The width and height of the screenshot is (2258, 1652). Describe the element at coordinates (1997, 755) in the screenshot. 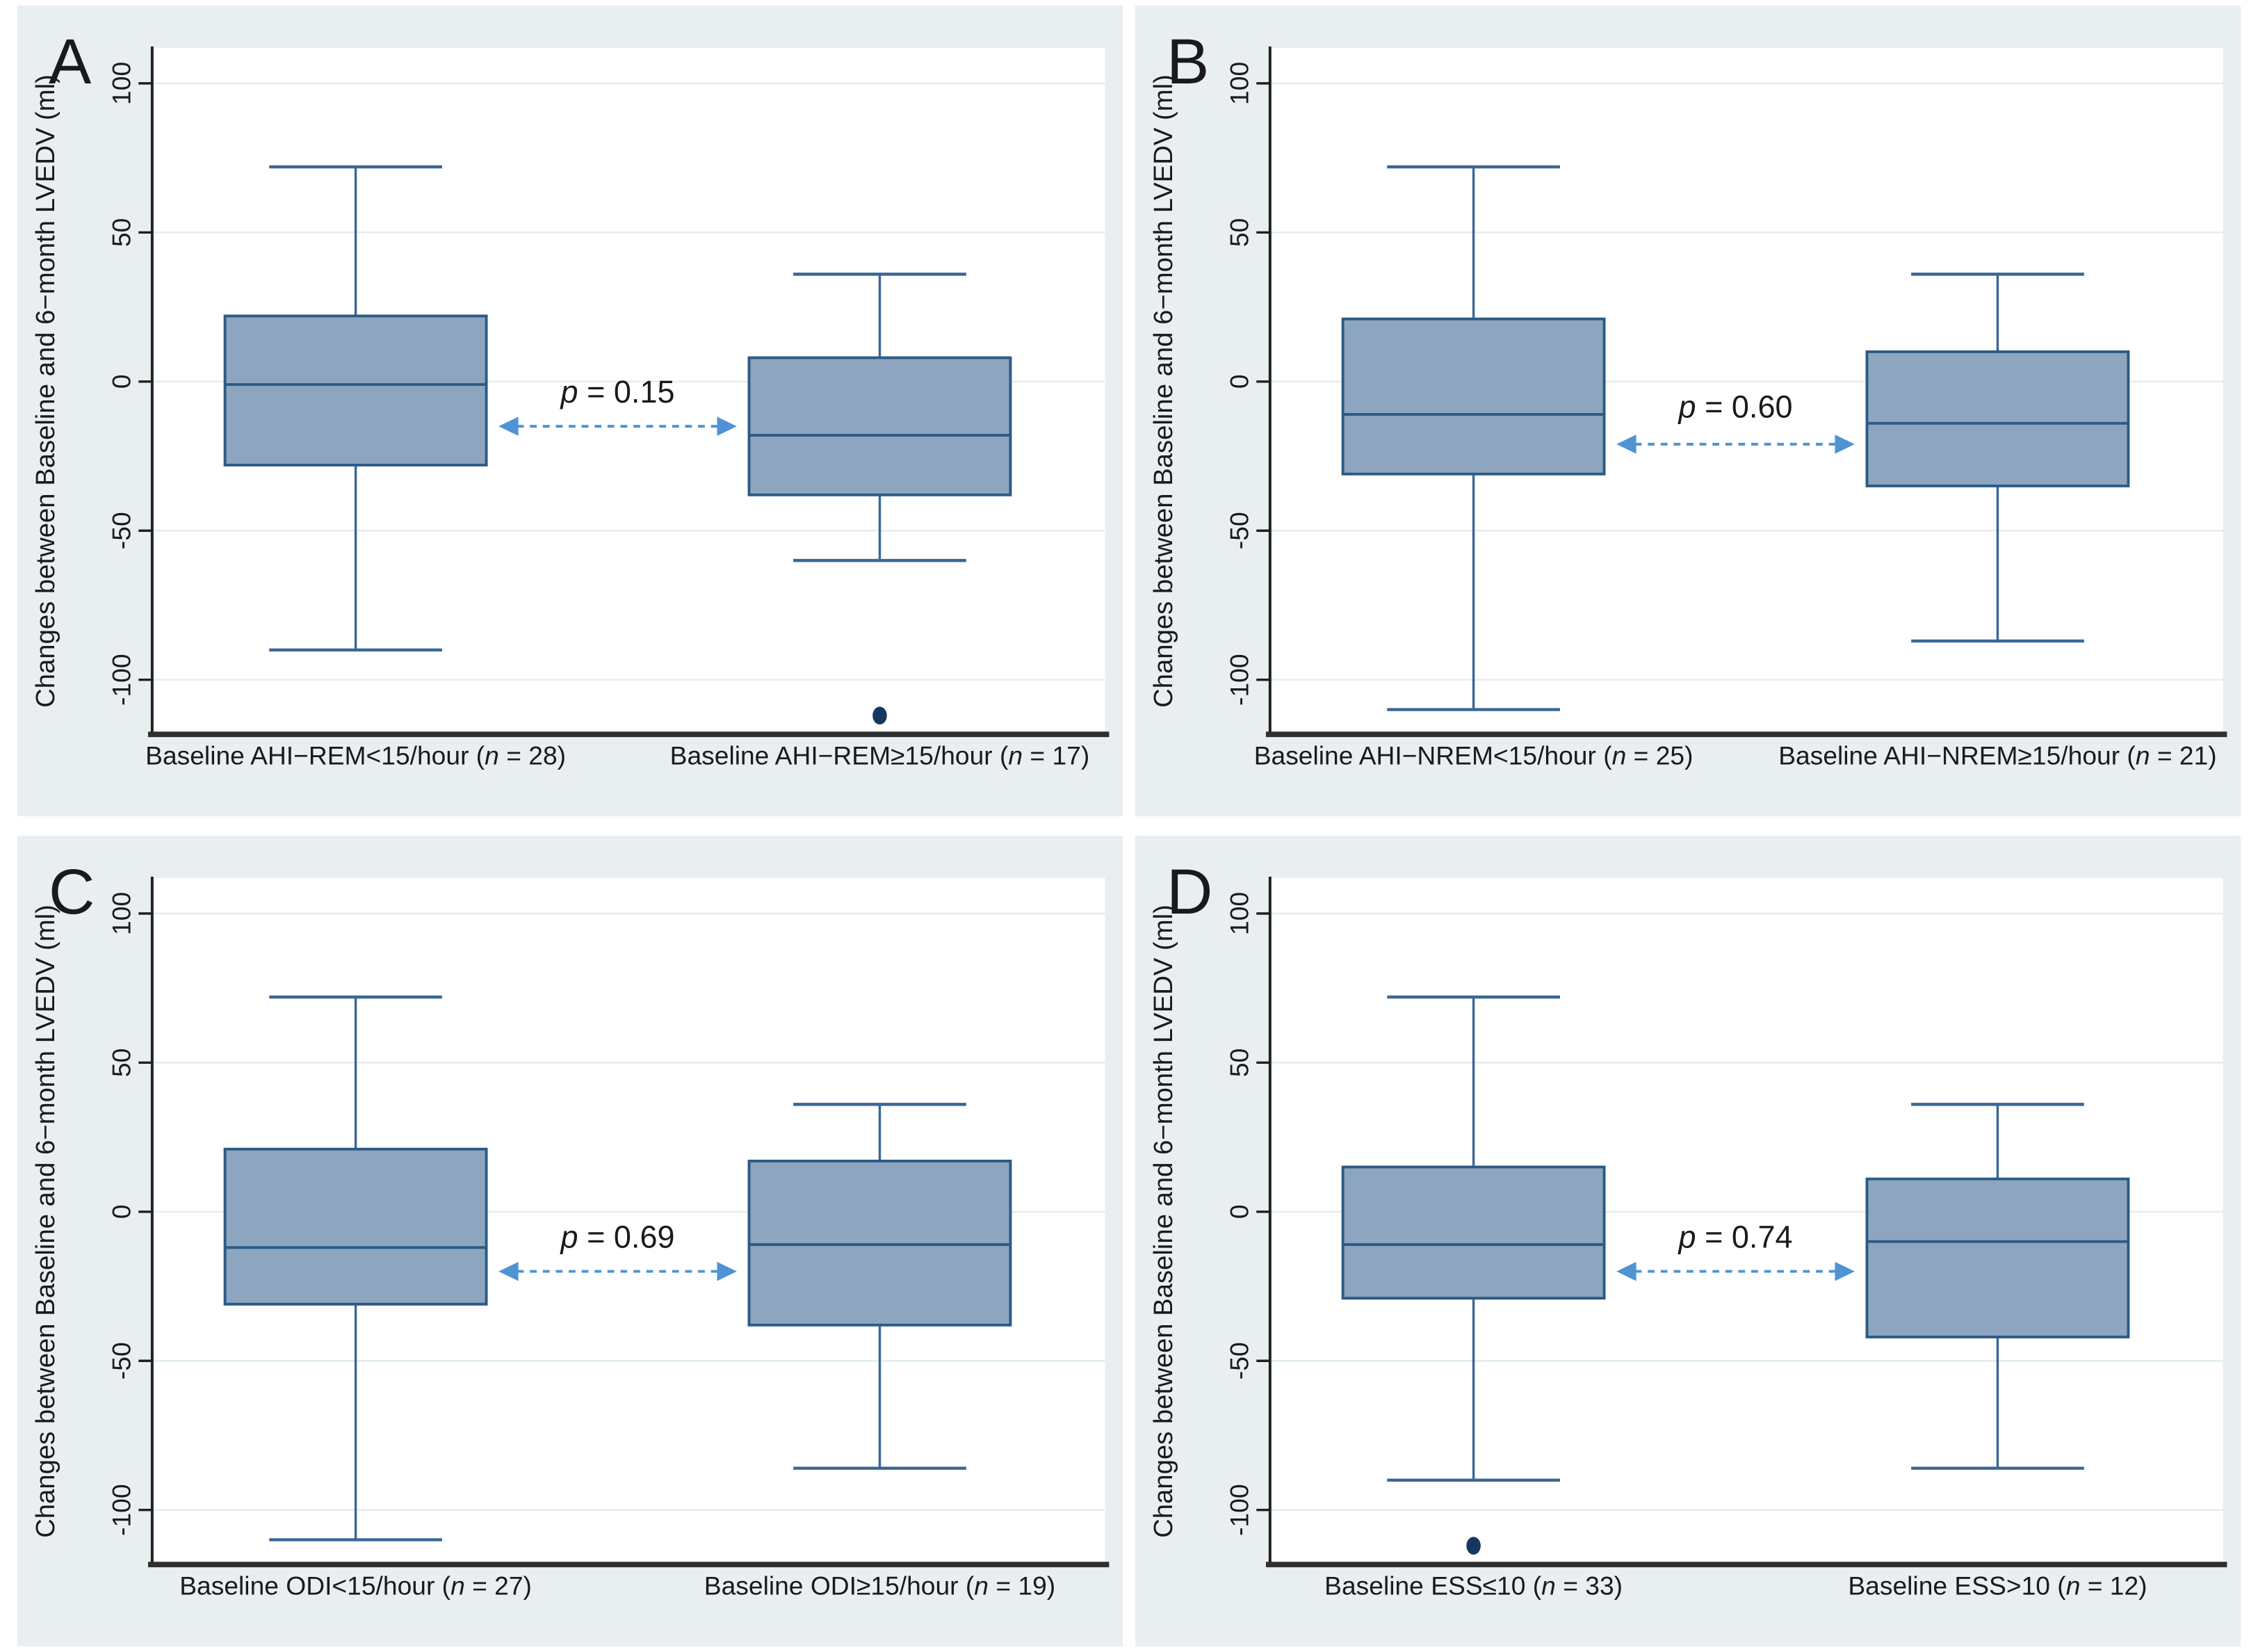

I see `x-axis-label: Baseline AHI−NREM≥15/hour (n = 21)` at that location.